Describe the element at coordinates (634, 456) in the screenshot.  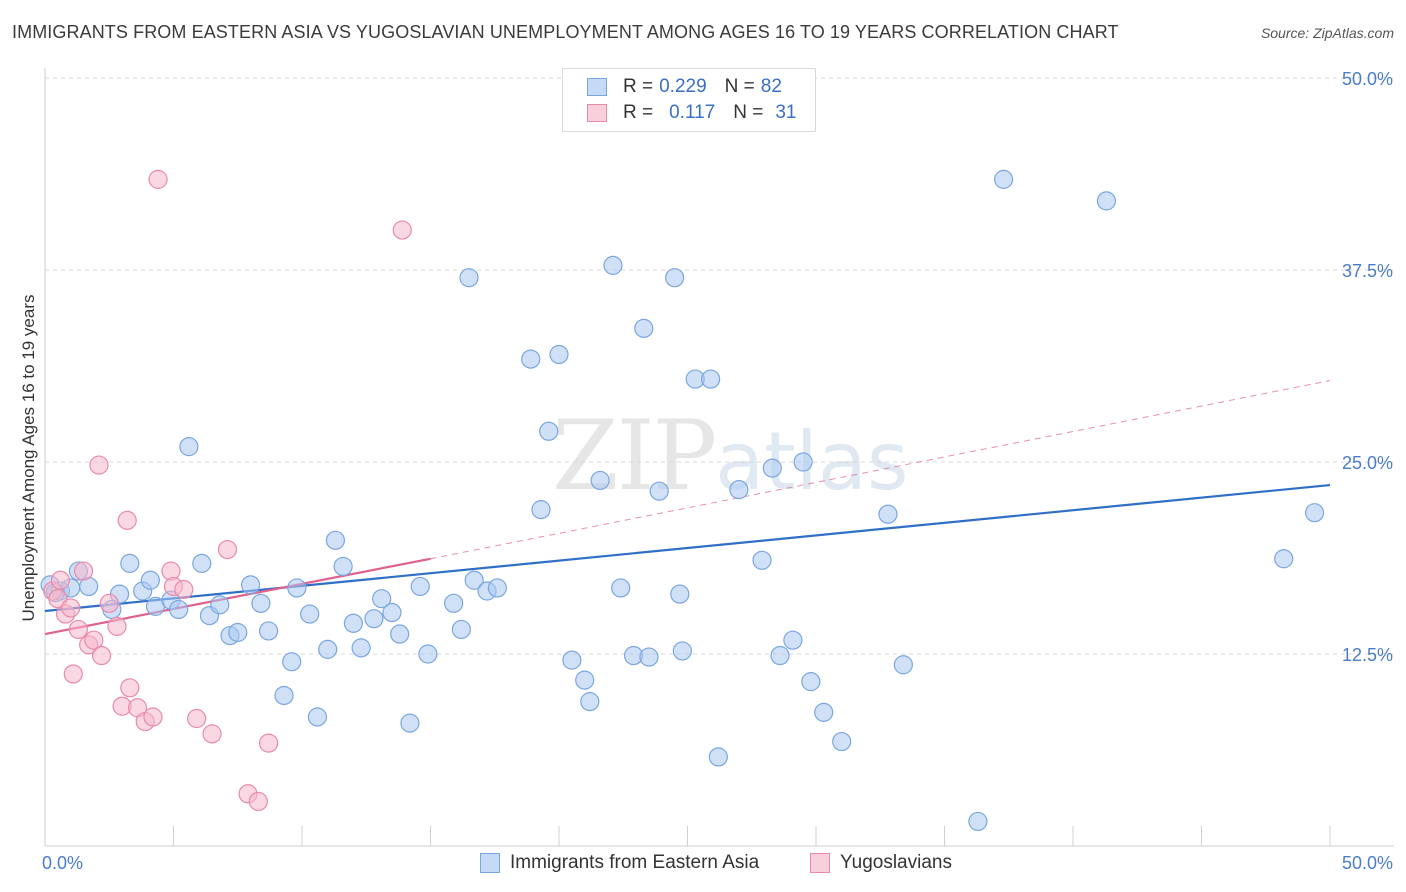
I see `watermark-zip: ZIP` at that location.